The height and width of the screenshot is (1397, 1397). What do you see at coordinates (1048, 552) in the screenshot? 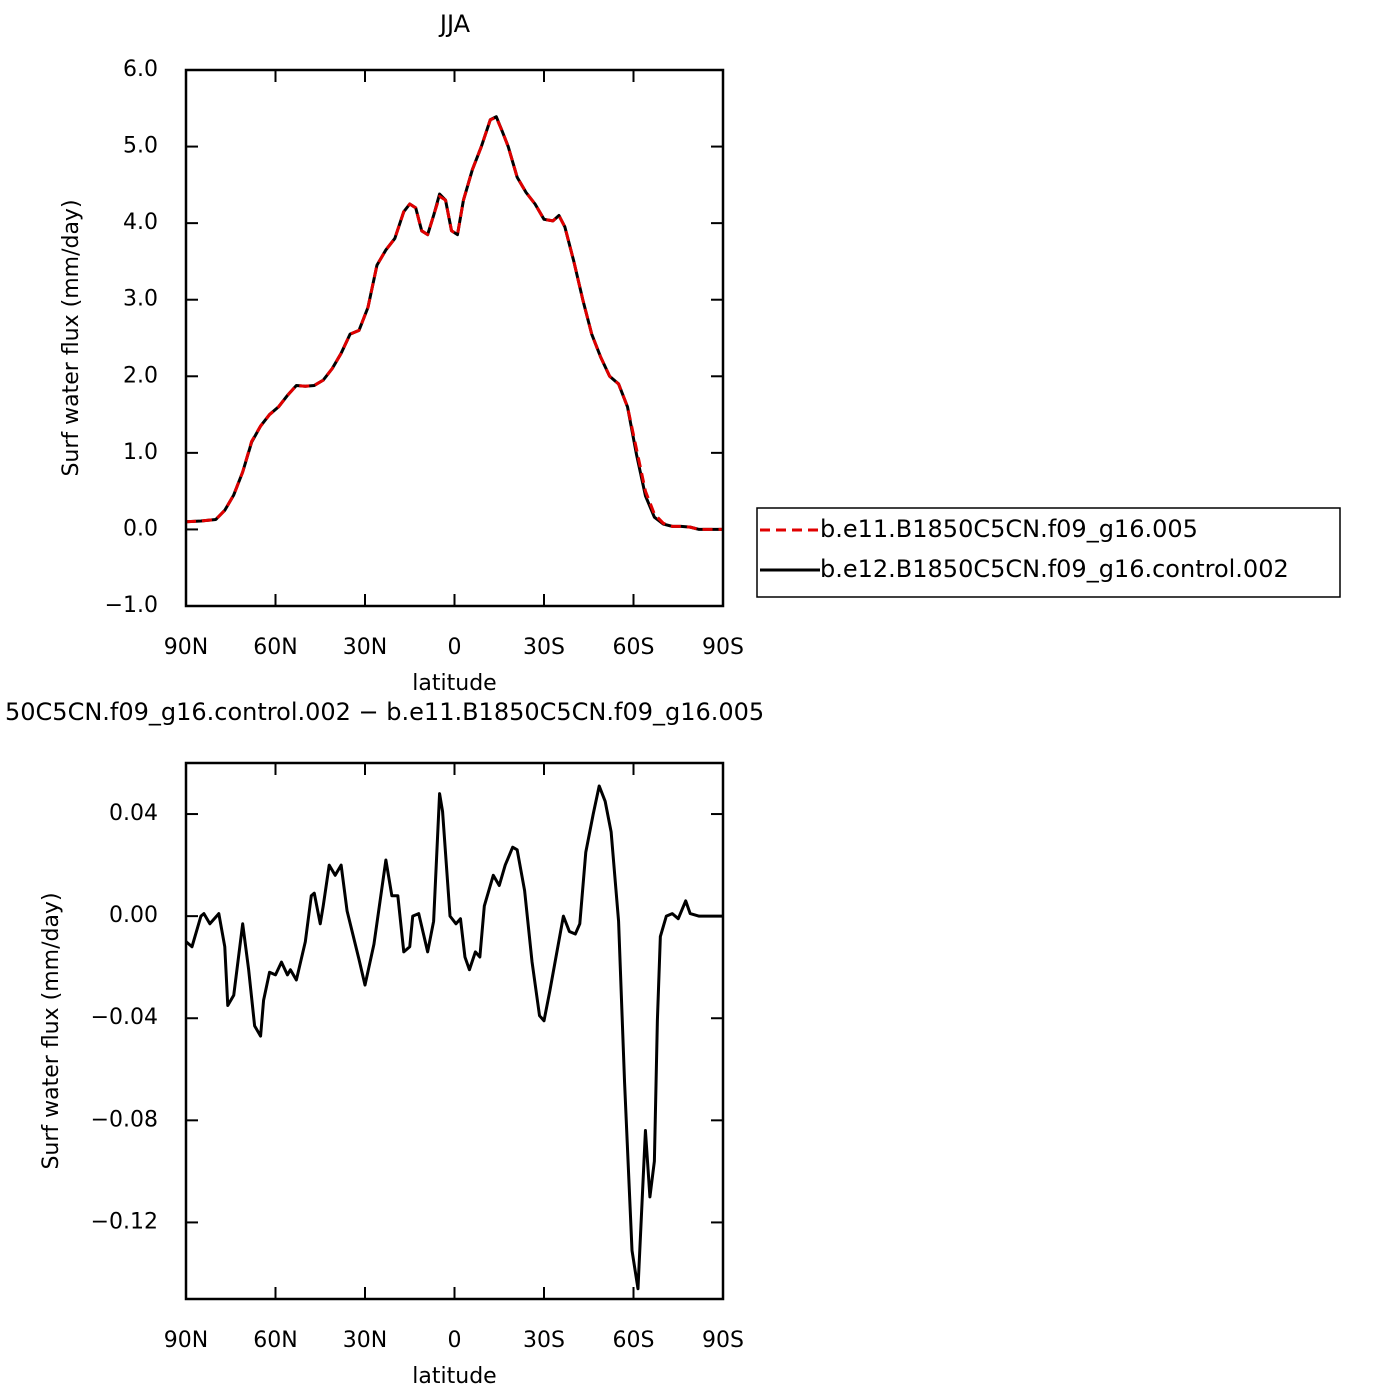
I see `legend-box` at bounding box center [1048, 552].